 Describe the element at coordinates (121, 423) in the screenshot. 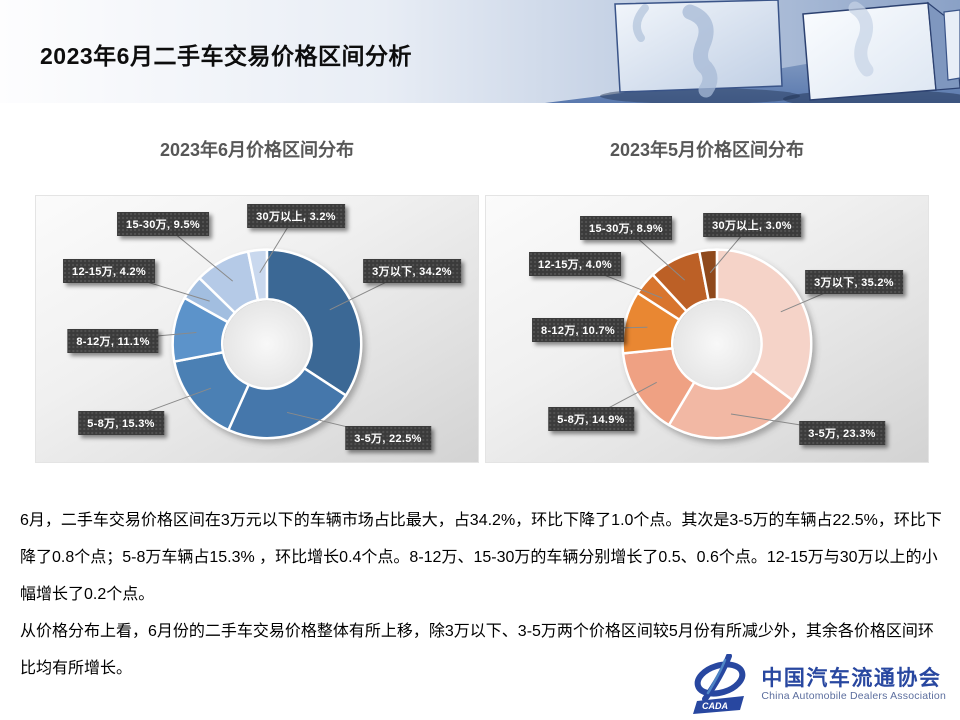

I see `slice-label-5-8万: 5-8万, 15.3%` at that location.